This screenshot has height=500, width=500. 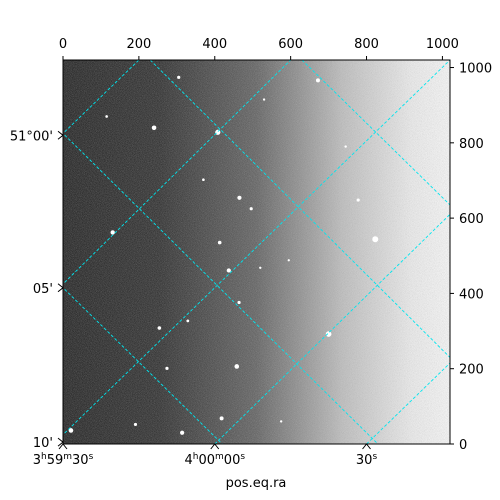 I want to click on top-tick-label: 600, so click(x=290, y=44).